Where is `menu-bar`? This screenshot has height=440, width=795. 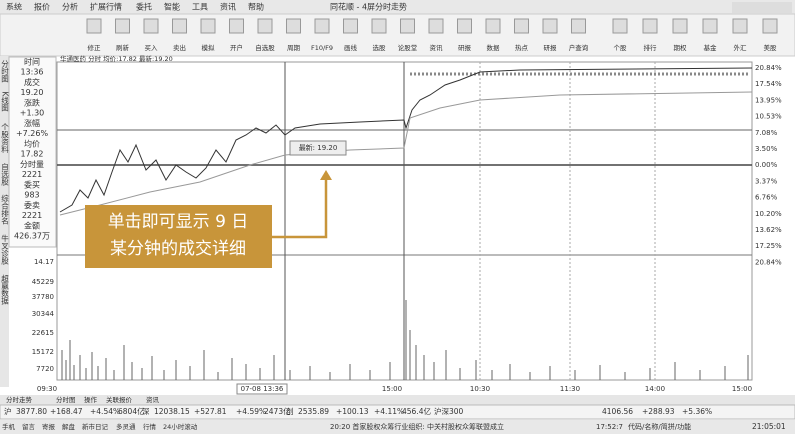
menu-bar is located at coordinates (397, 7).